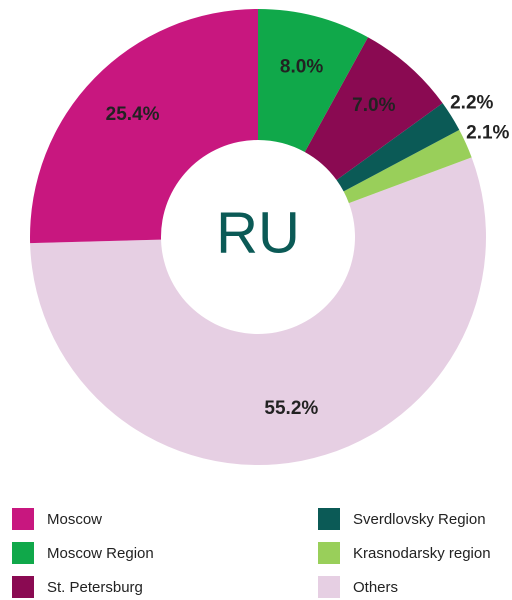  Describe the element at coordinates (95, 587) in the screenshot. I see `legend-label: St. Petersburg` at that location.